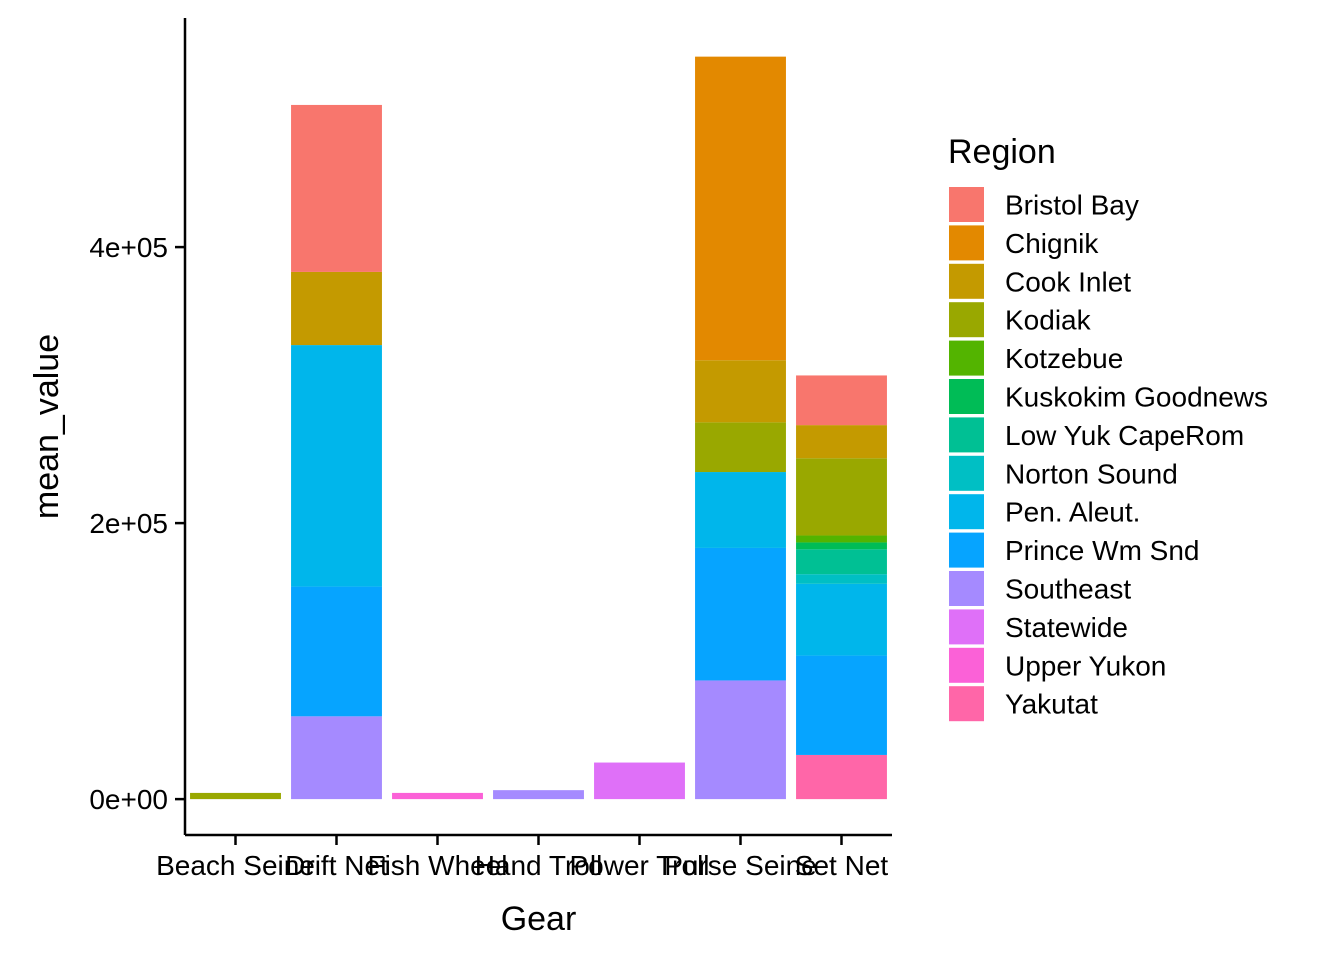 This screenshot has width=1344, height=960. I want to click on legend-label: Chignik, so click(1052, 243).